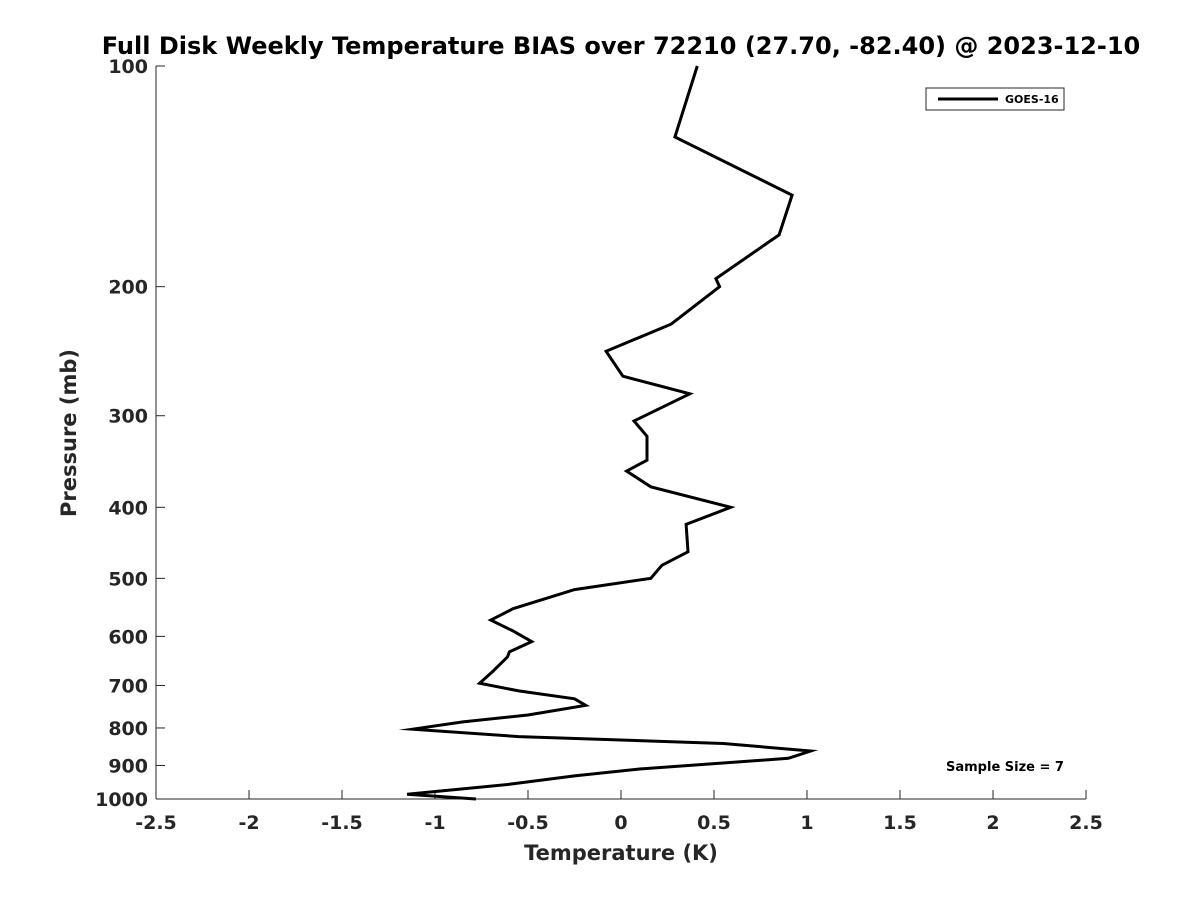  Describe the element at coordinates (995, 99) in the screenshot. I see `legend: GOES-16` at that location.